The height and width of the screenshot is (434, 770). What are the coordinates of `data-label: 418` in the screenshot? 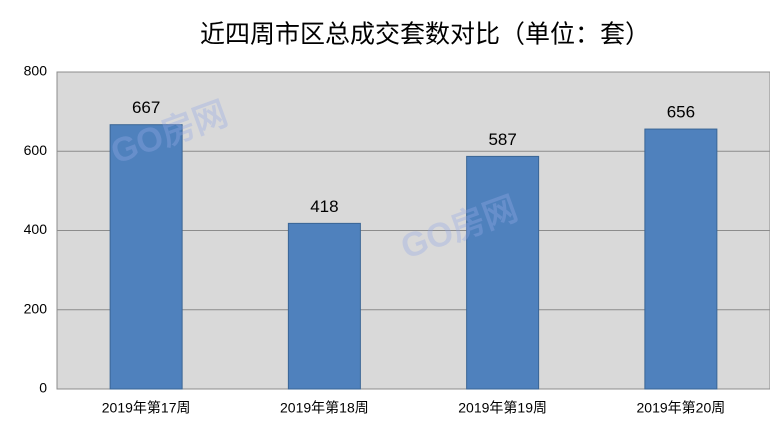 It's located at (324, 206).